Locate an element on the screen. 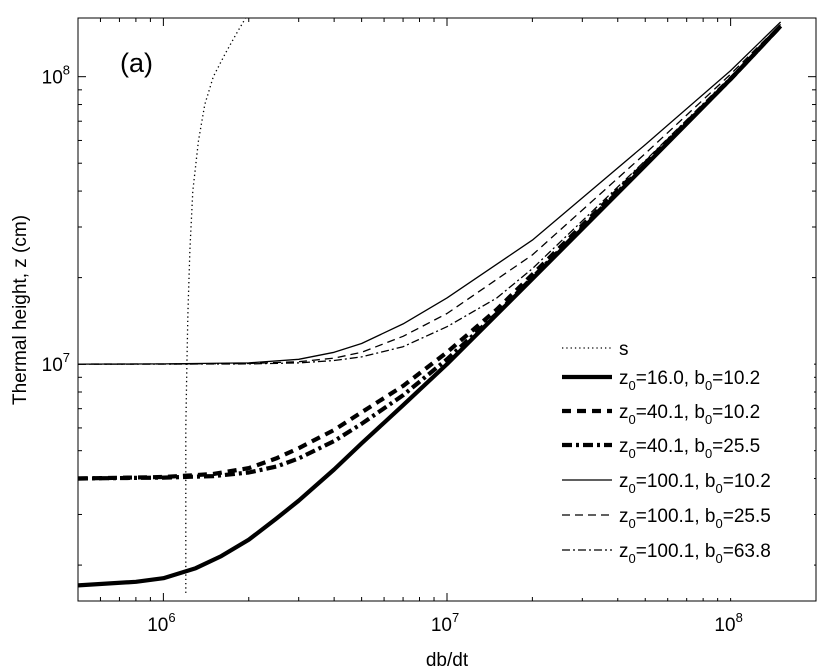 This screenshot has width=830, height=671. legend-entry-3: z0=40.1, b0=10.2 is located at coordinates (689, 414).